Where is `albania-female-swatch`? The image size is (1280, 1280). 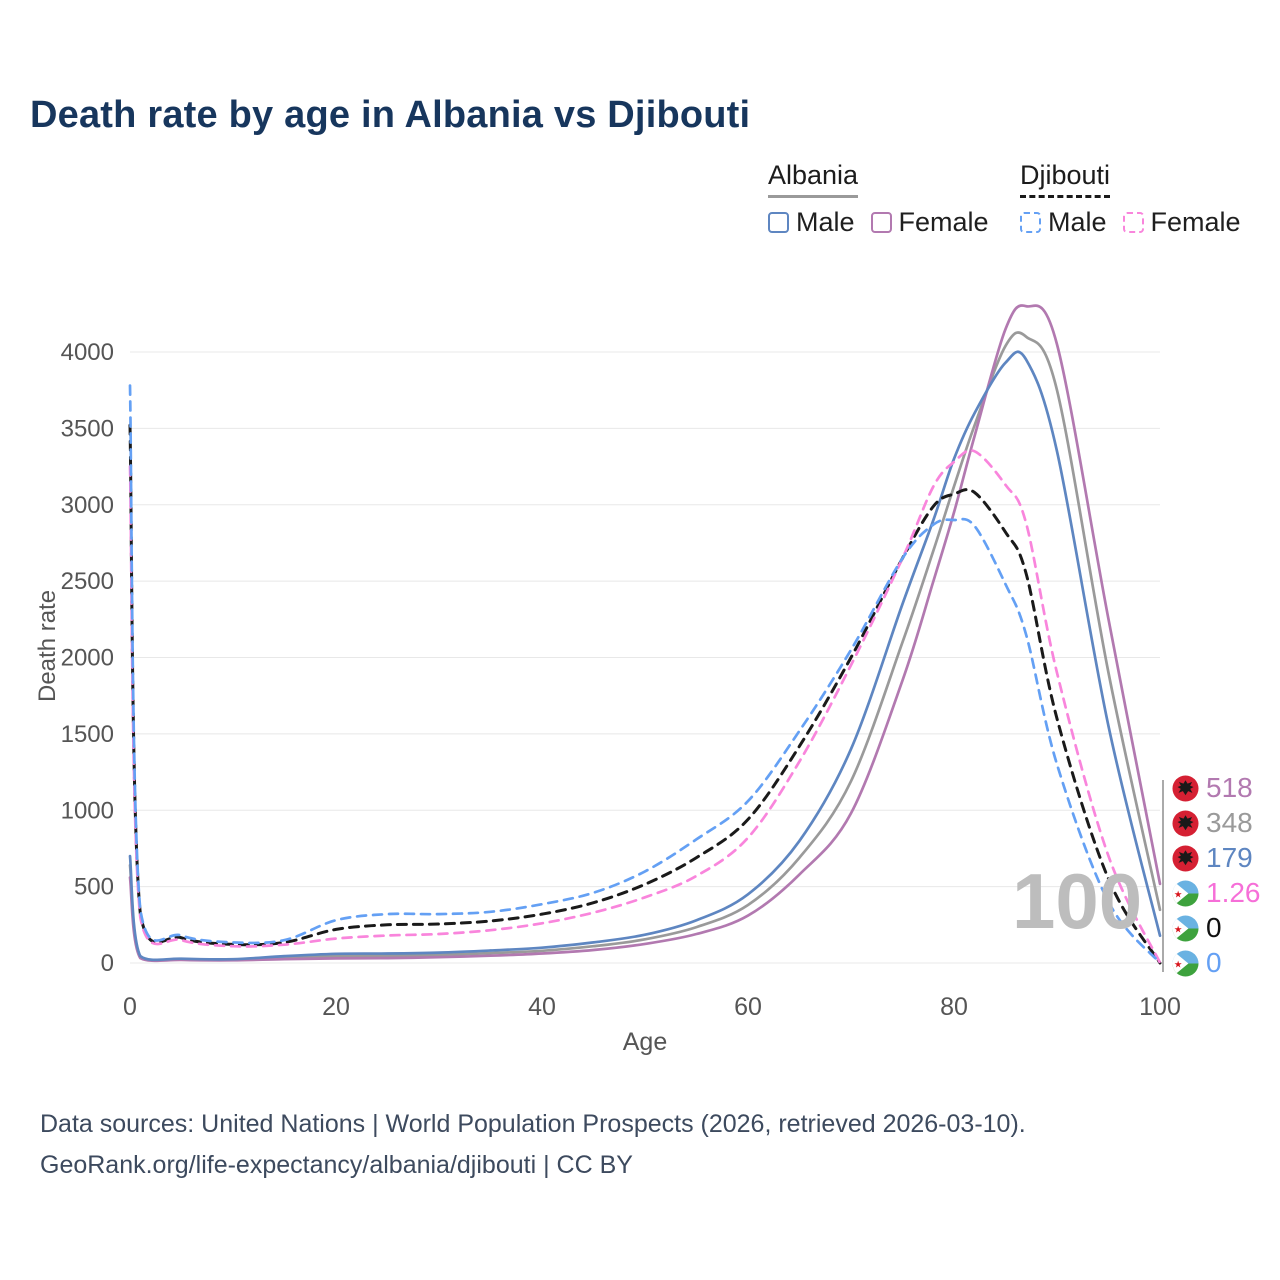
albania-female-swatch is located at coordinates (881, 222).